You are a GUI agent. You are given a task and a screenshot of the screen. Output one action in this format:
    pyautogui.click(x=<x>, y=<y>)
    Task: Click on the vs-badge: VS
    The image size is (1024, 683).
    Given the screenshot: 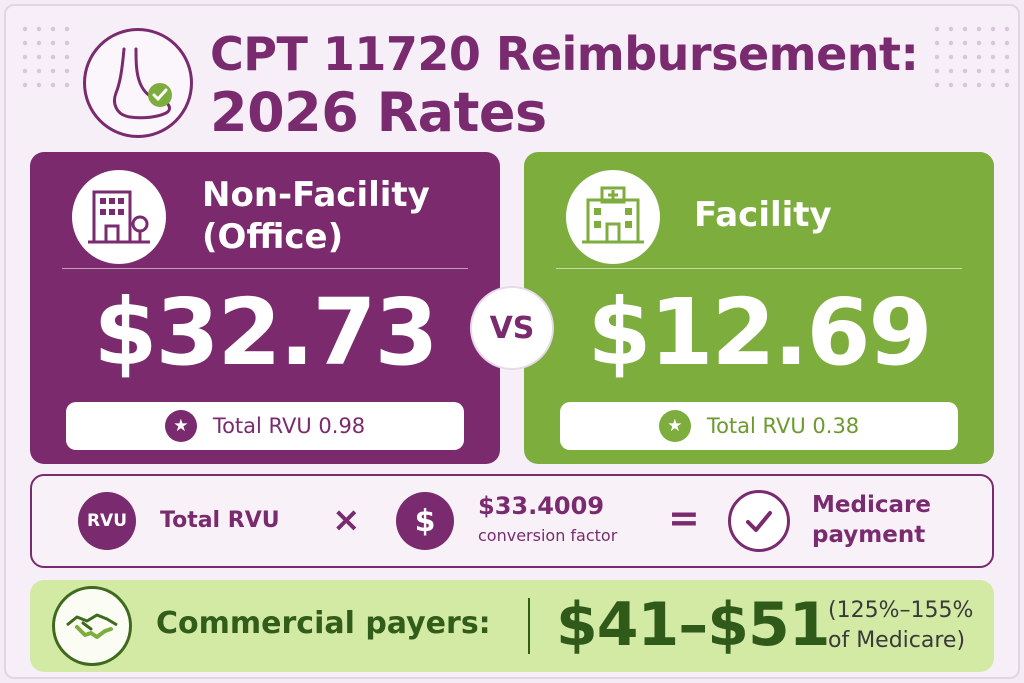 What is the action you would take?
    pyautogui.click(x=512, y=328)
    